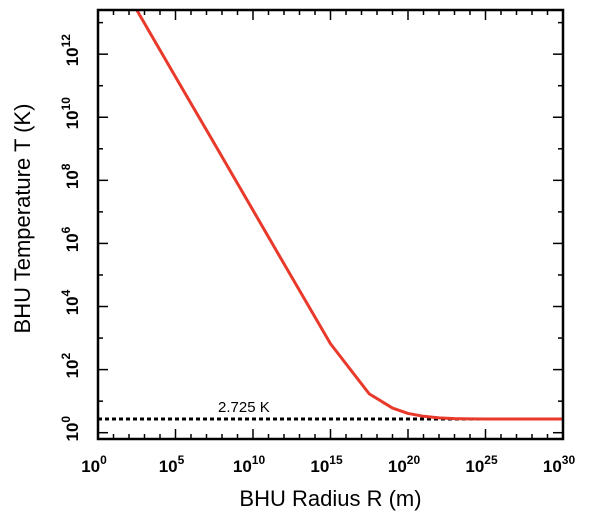 The height and width of the screenshot is (523, 603). I want to click on x-tick-label: 10¹⁰, so click(249, 464).